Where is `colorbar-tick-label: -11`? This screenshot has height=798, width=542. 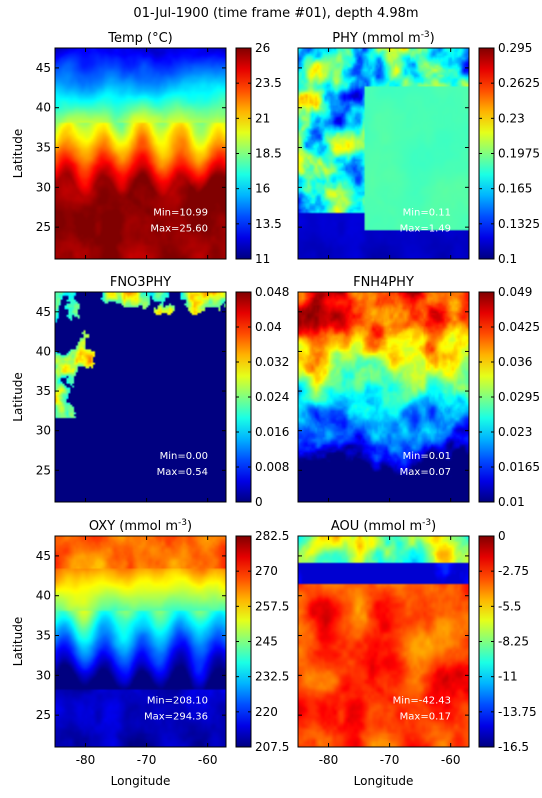 colorbar-tick-label: -11 is located at coordinates (508, 677).